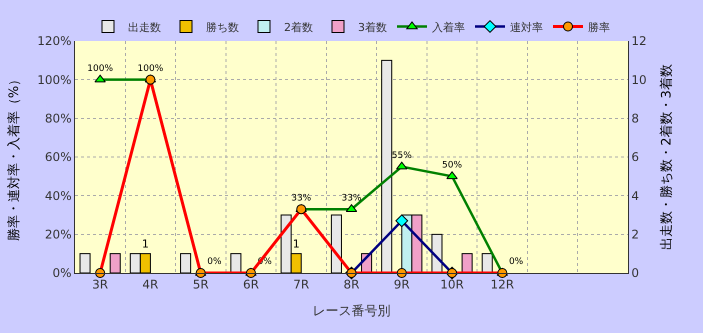  Describe the element at coordinates (639, 79) in the screenshot. I see `y2-tick-label: 10` at that location.